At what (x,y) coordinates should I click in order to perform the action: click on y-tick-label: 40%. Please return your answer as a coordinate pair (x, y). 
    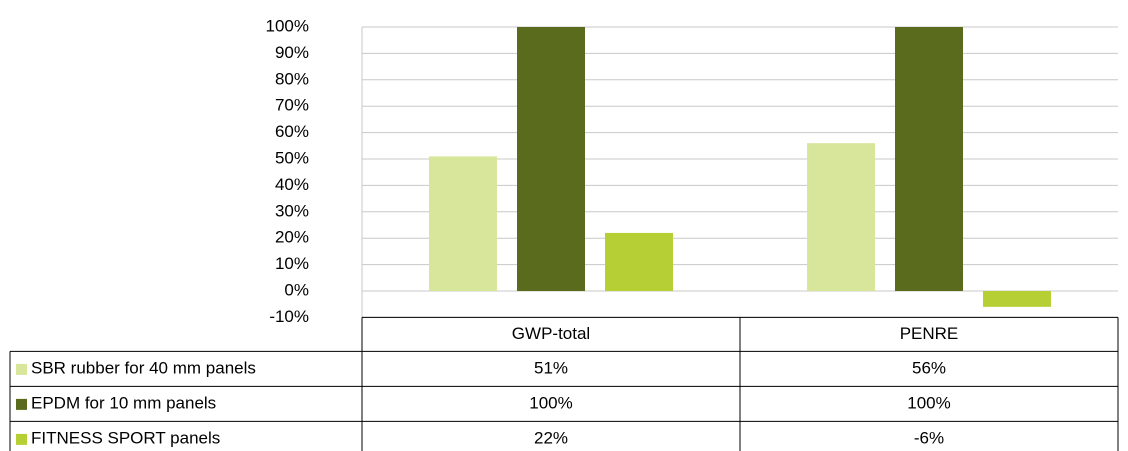
    Looking at the image, I should click on (292, 184).